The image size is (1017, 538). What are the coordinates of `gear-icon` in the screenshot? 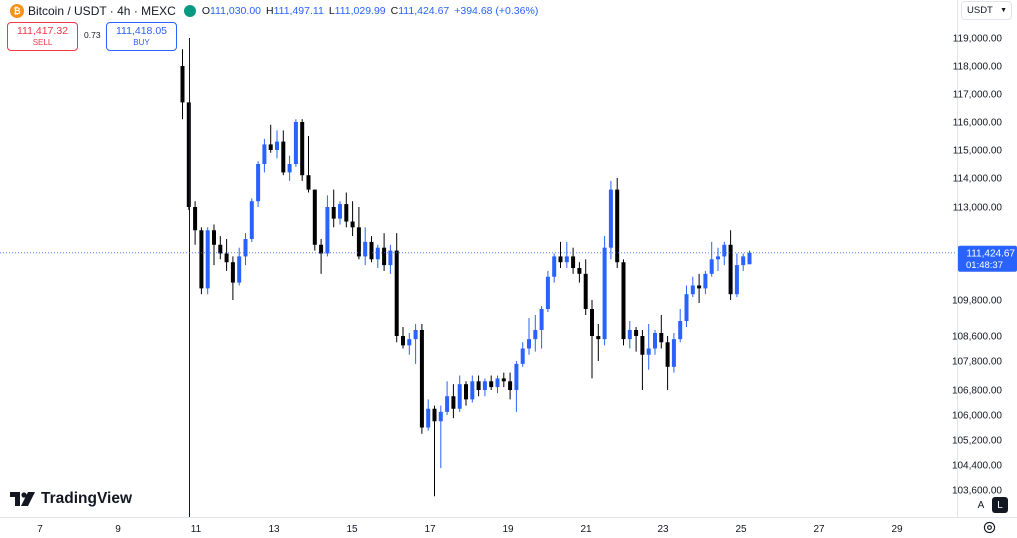 It's located at (989, 527).